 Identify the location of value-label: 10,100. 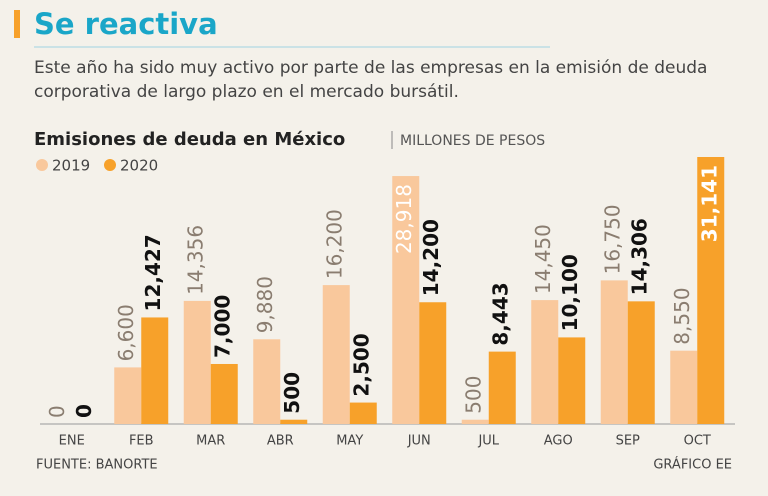
(570, 292).